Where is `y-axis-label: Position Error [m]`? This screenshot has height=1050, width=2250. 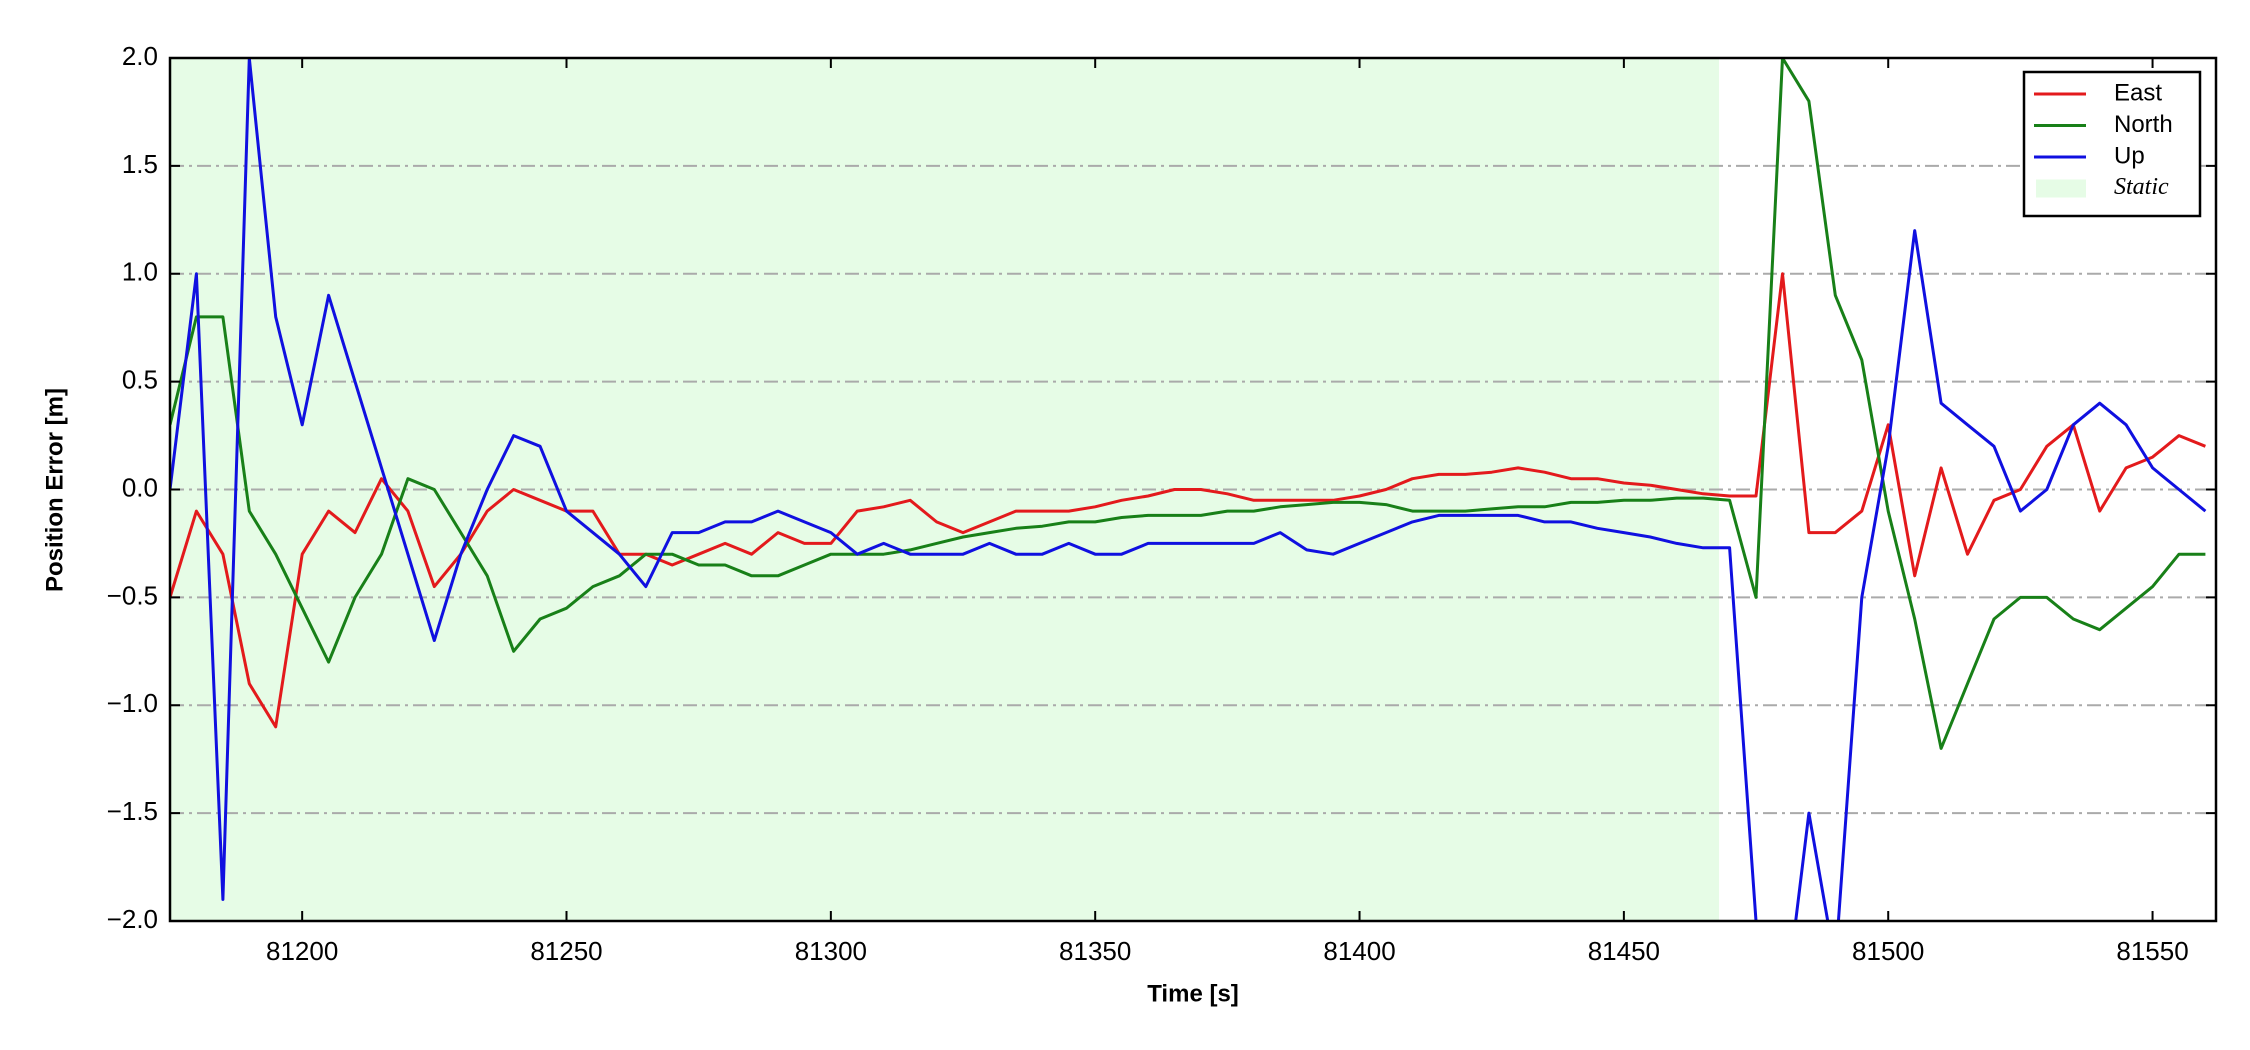
y-axis-label: Position Error [m] is located at coordinates (54, 490).